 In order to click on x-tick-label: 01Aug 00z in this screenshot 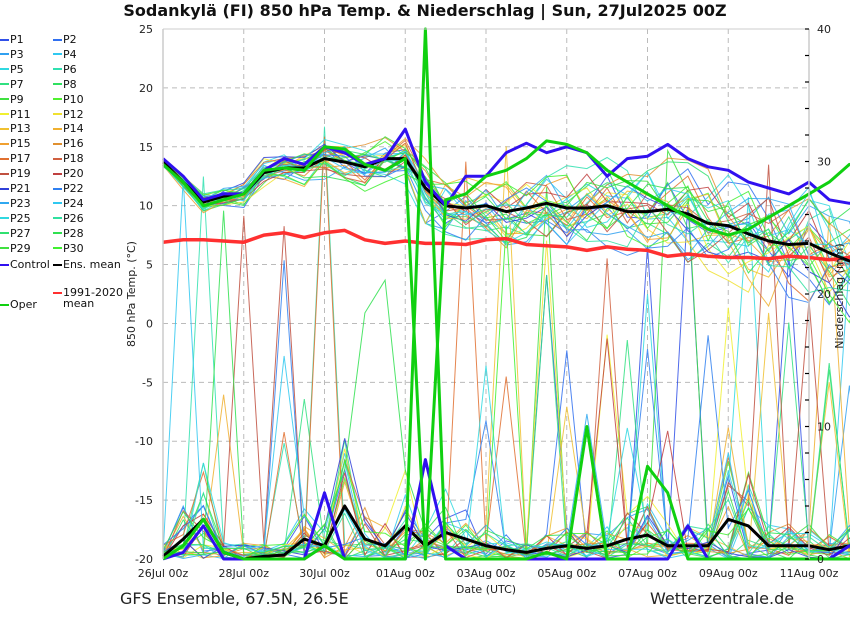, I will do `click(405, 573)`.